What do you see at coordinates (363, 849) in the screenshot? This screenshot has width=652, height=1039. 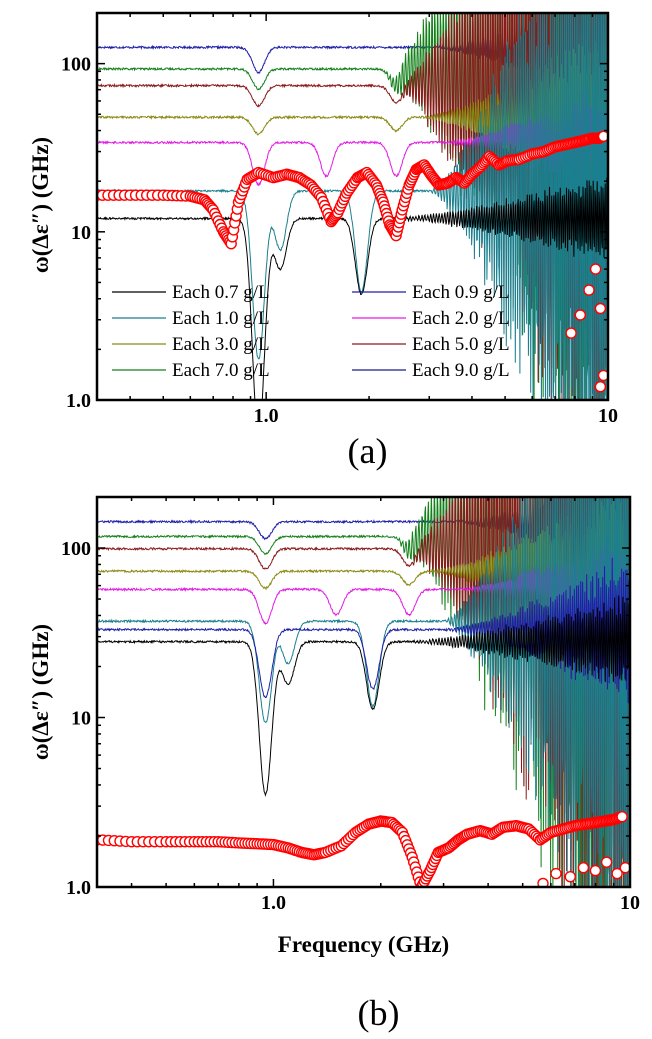 I see `marker-series` at bounding box center [363, 849].